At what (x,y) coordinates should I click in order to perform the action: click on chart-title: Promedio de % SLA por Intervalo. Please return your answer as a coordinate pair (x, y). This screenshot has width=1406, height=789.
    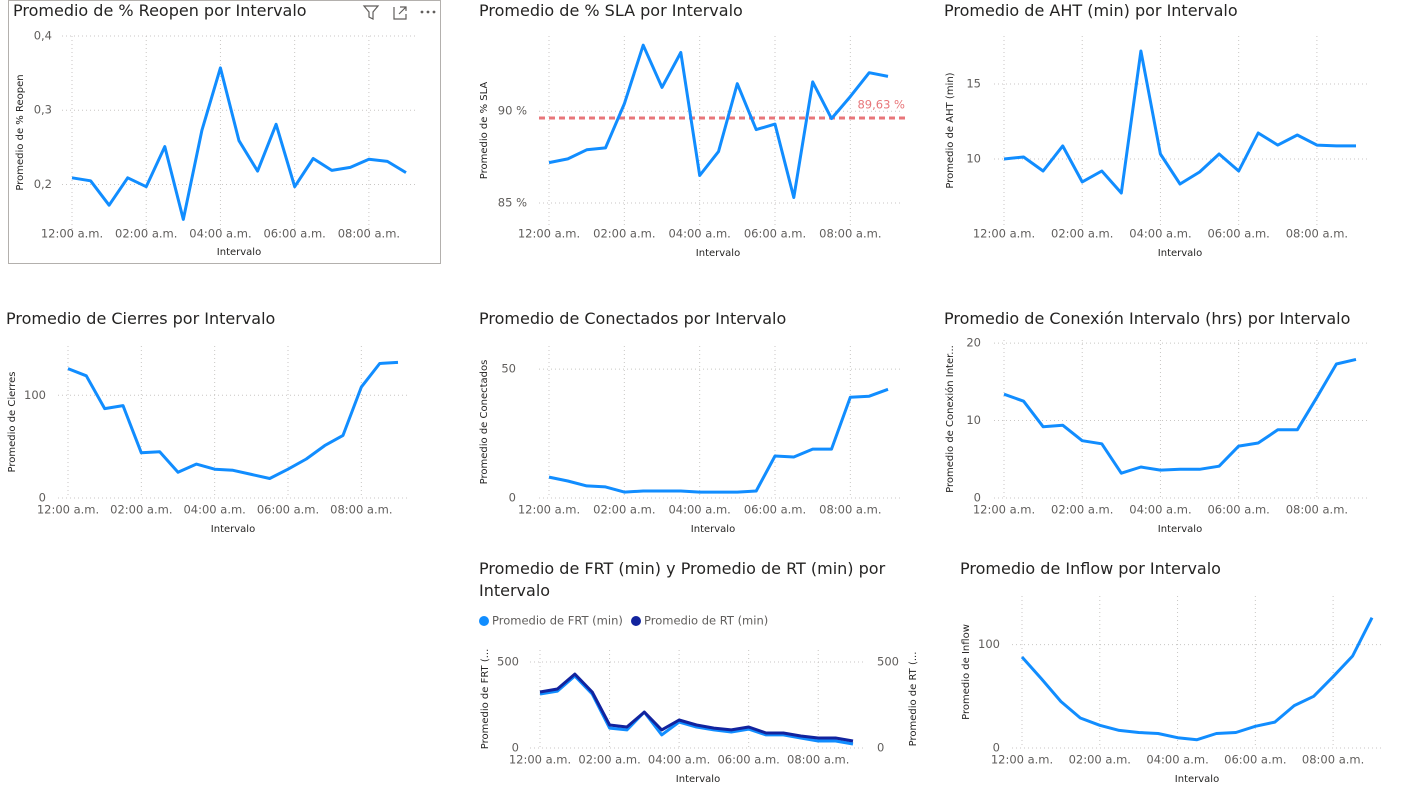
    Looking at the image, I should click on (611, 10).